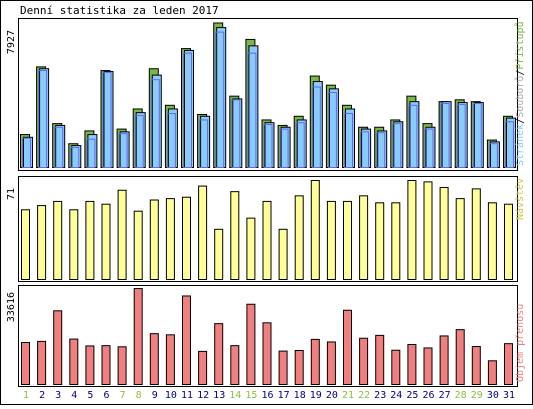 This screenshot has width=533, height=409. What do you see at coordinates (332, 395) in the screenshot?
I see `x-tick-label-day-20: 20` at bounding box center [332, 395].